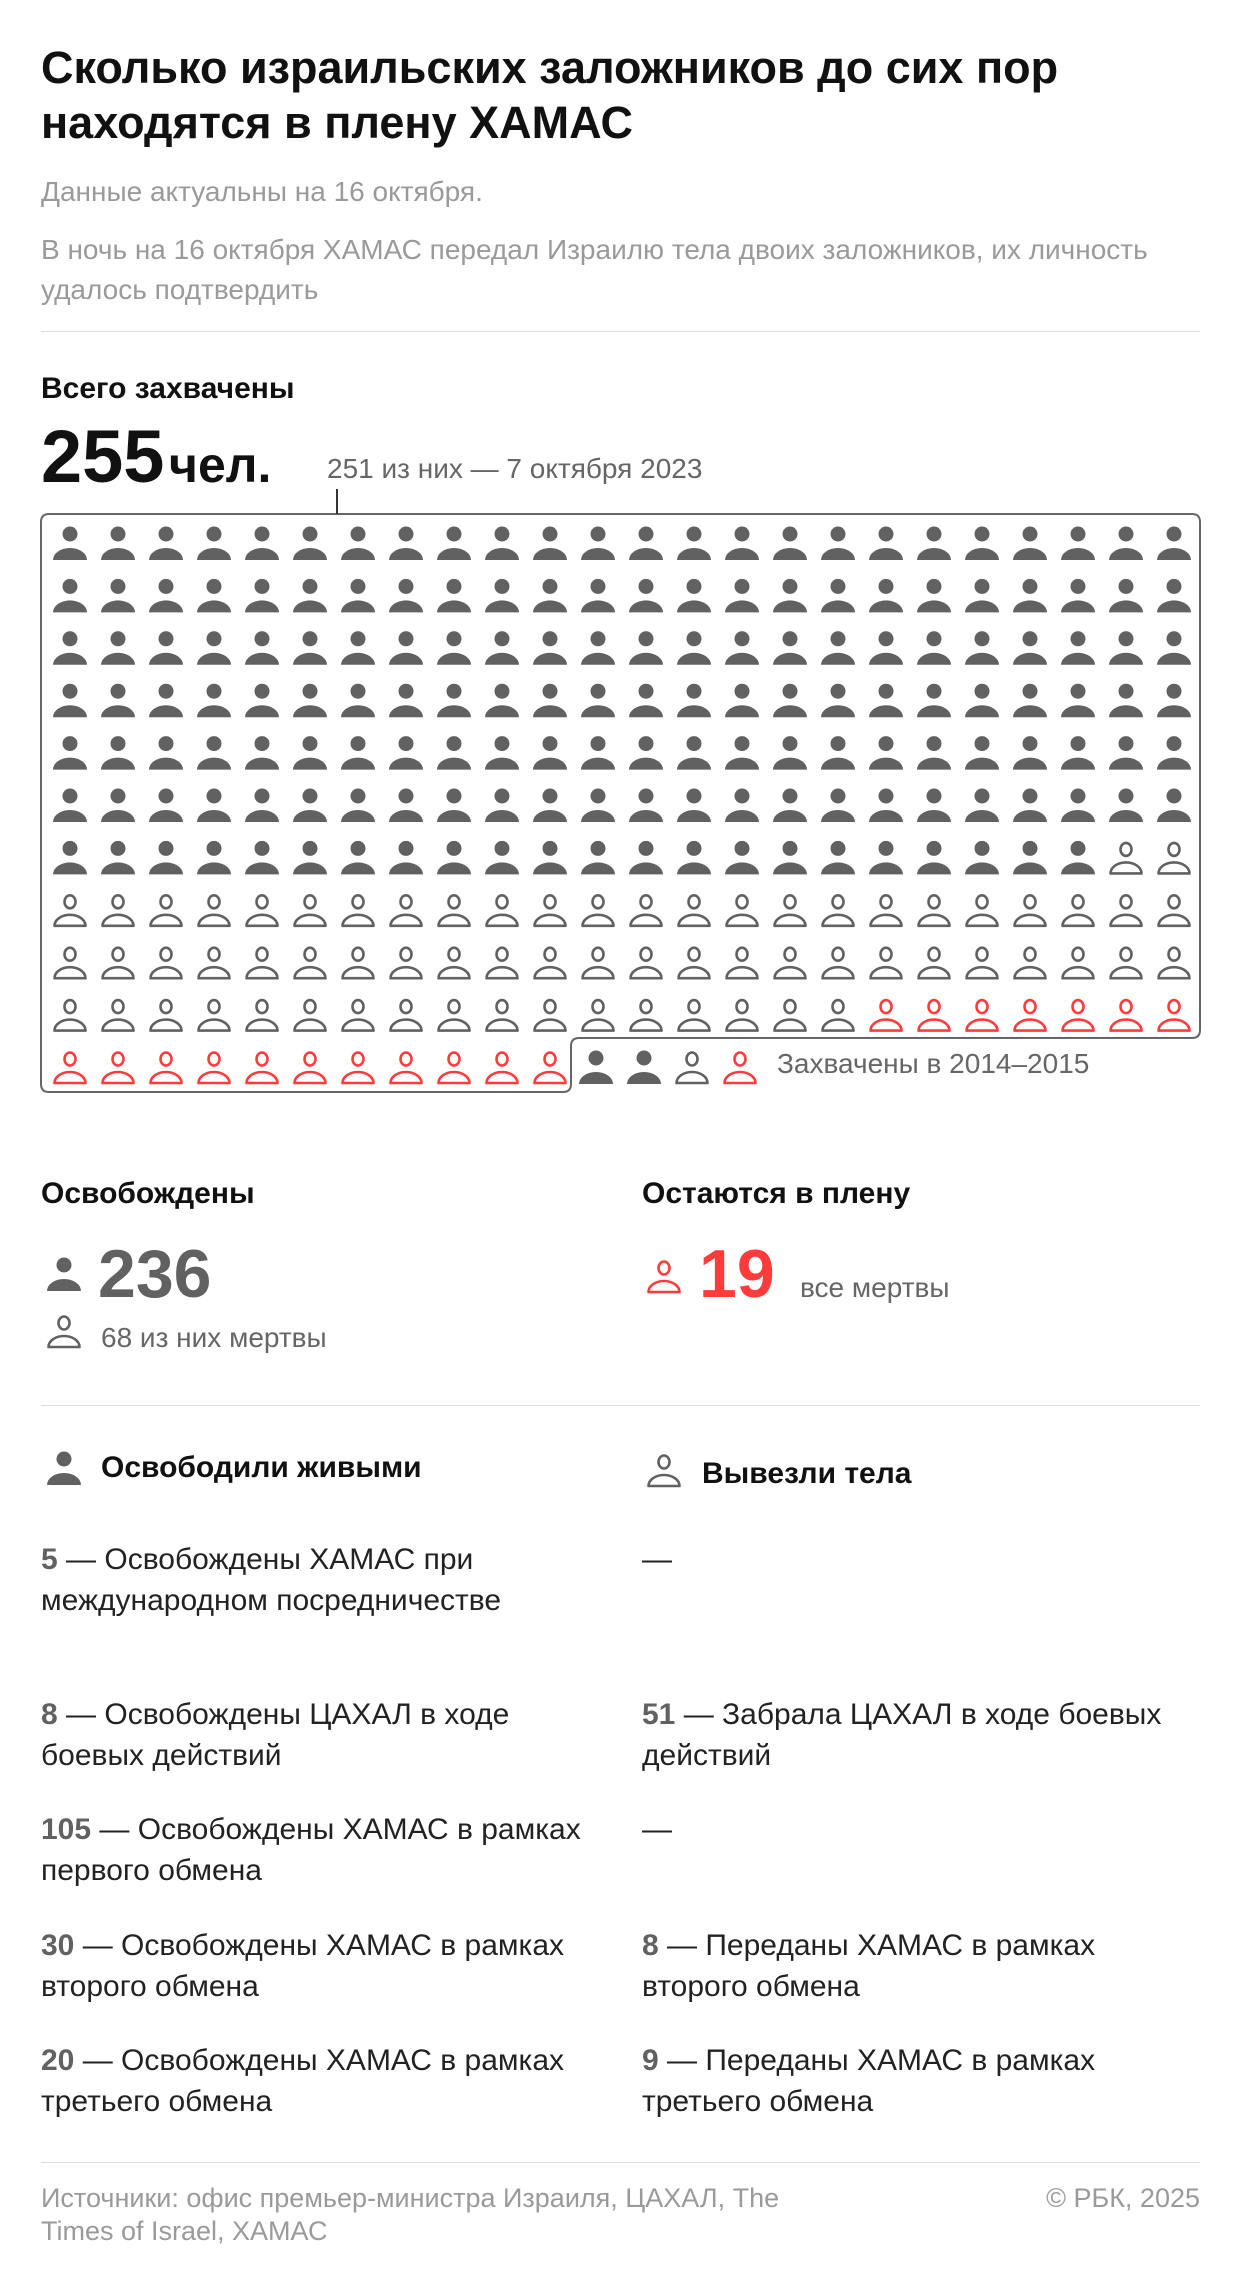  Describe the element at coordinates (58, 1945) in the screenshot. I see `item-count: 30` at that location.